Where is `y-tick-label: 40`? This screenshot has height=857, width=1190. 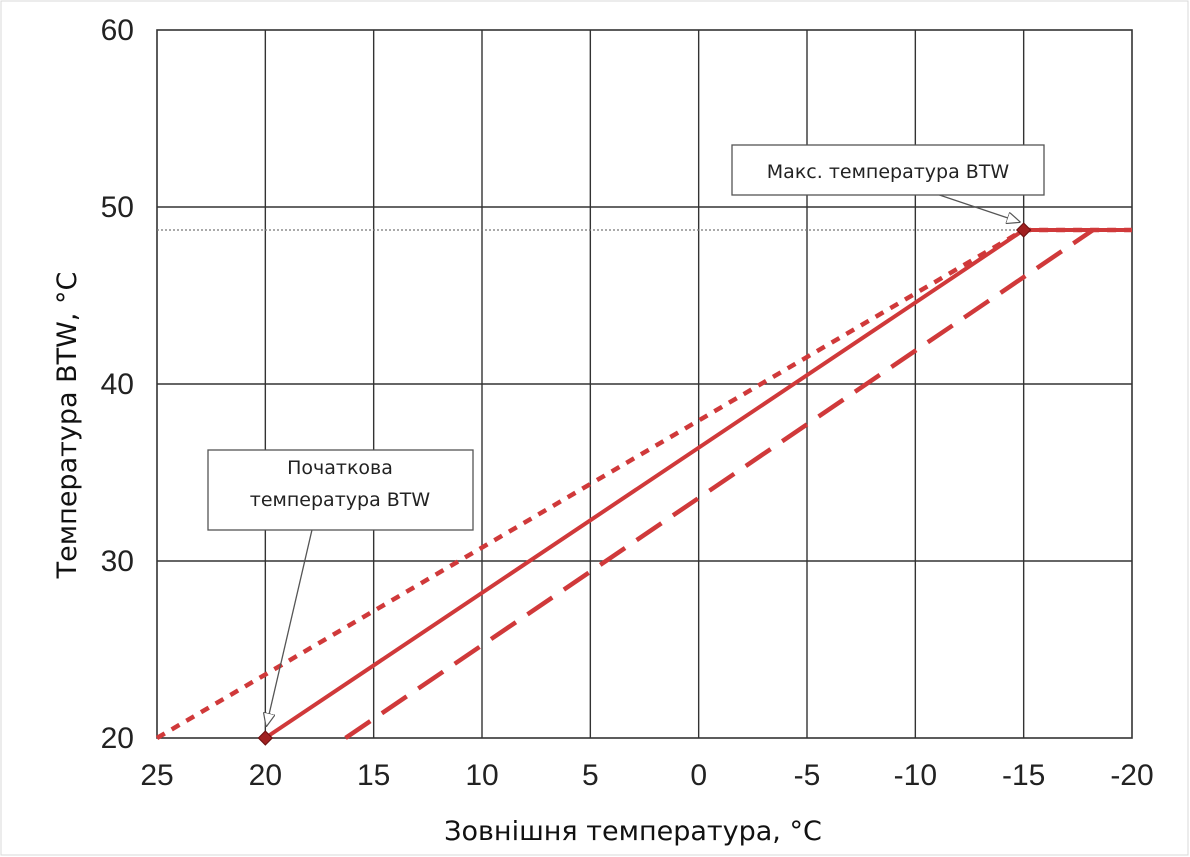 y-tick-label: 40 is located at coordinates (117, 384).